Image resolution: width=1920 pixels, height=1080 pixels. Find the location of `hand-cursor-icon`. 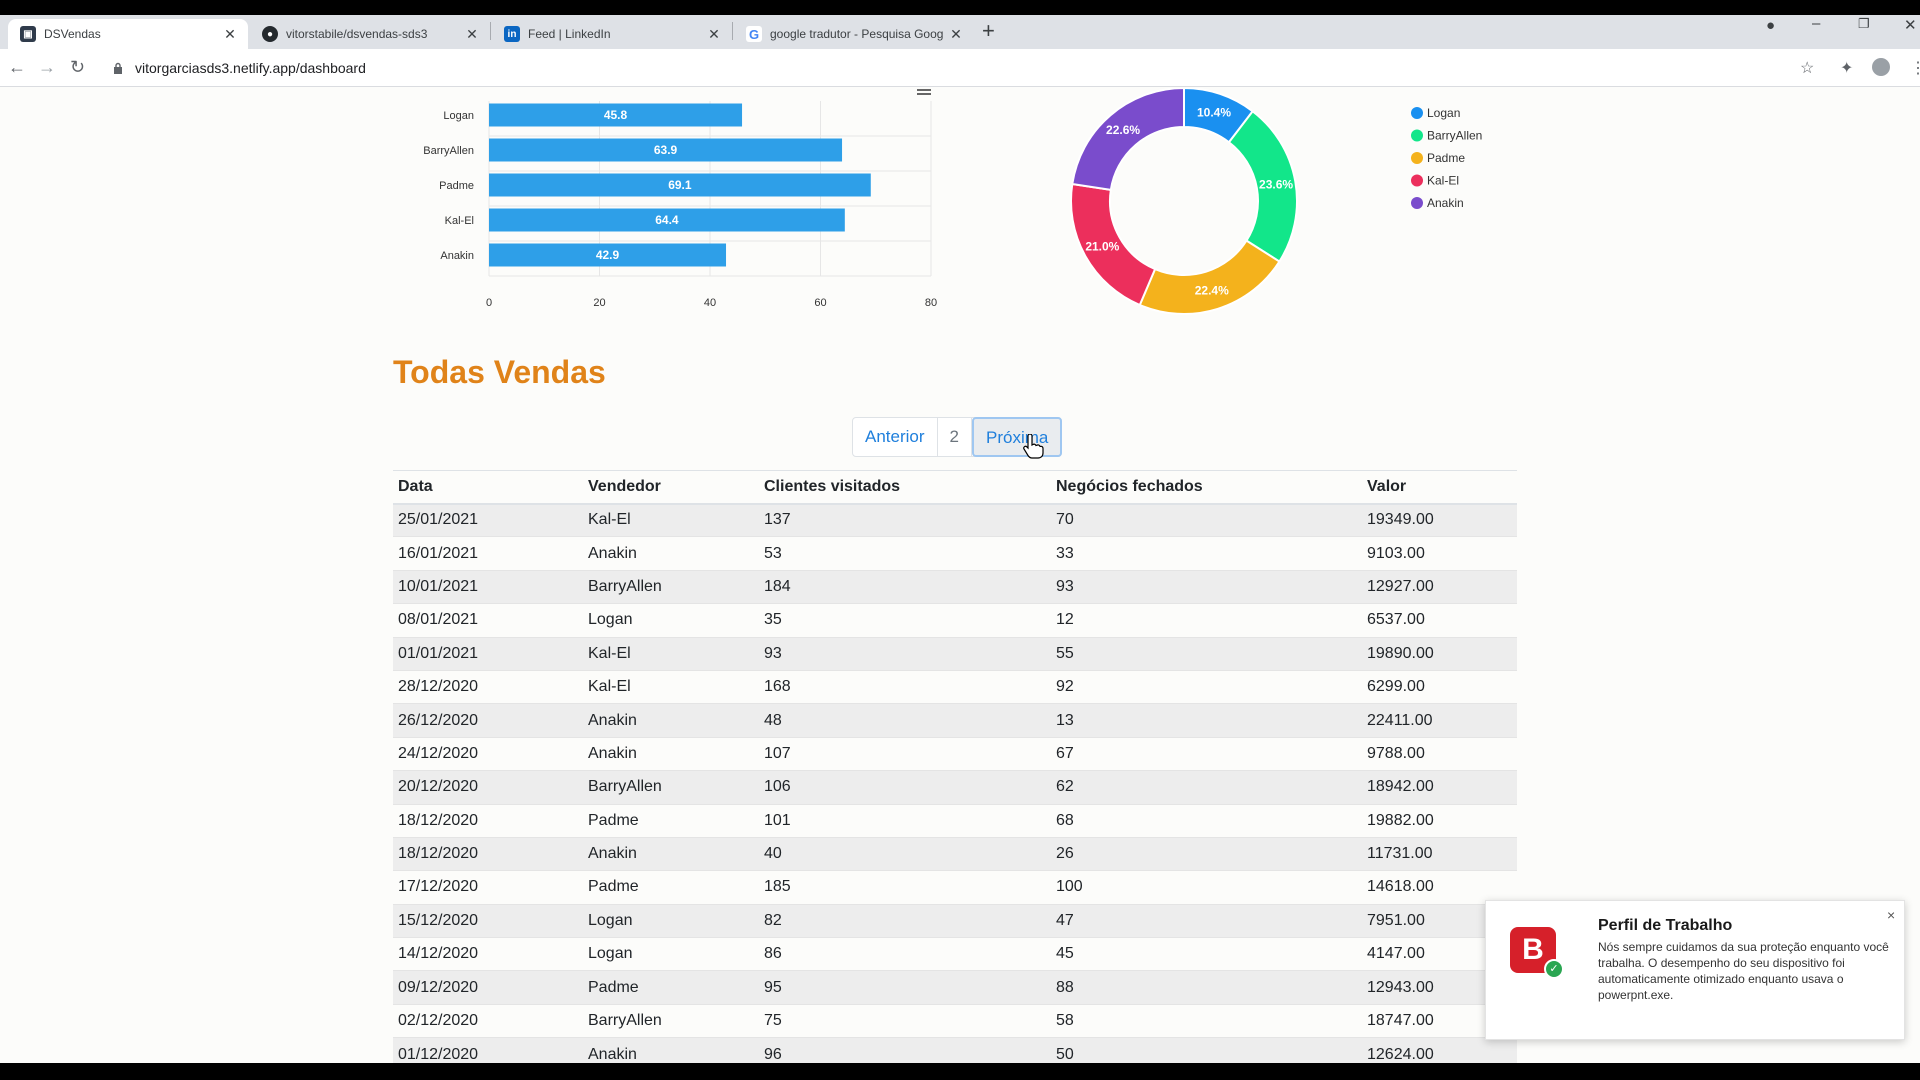

hand-cursor-icon is located at coordinates (1033, 446).